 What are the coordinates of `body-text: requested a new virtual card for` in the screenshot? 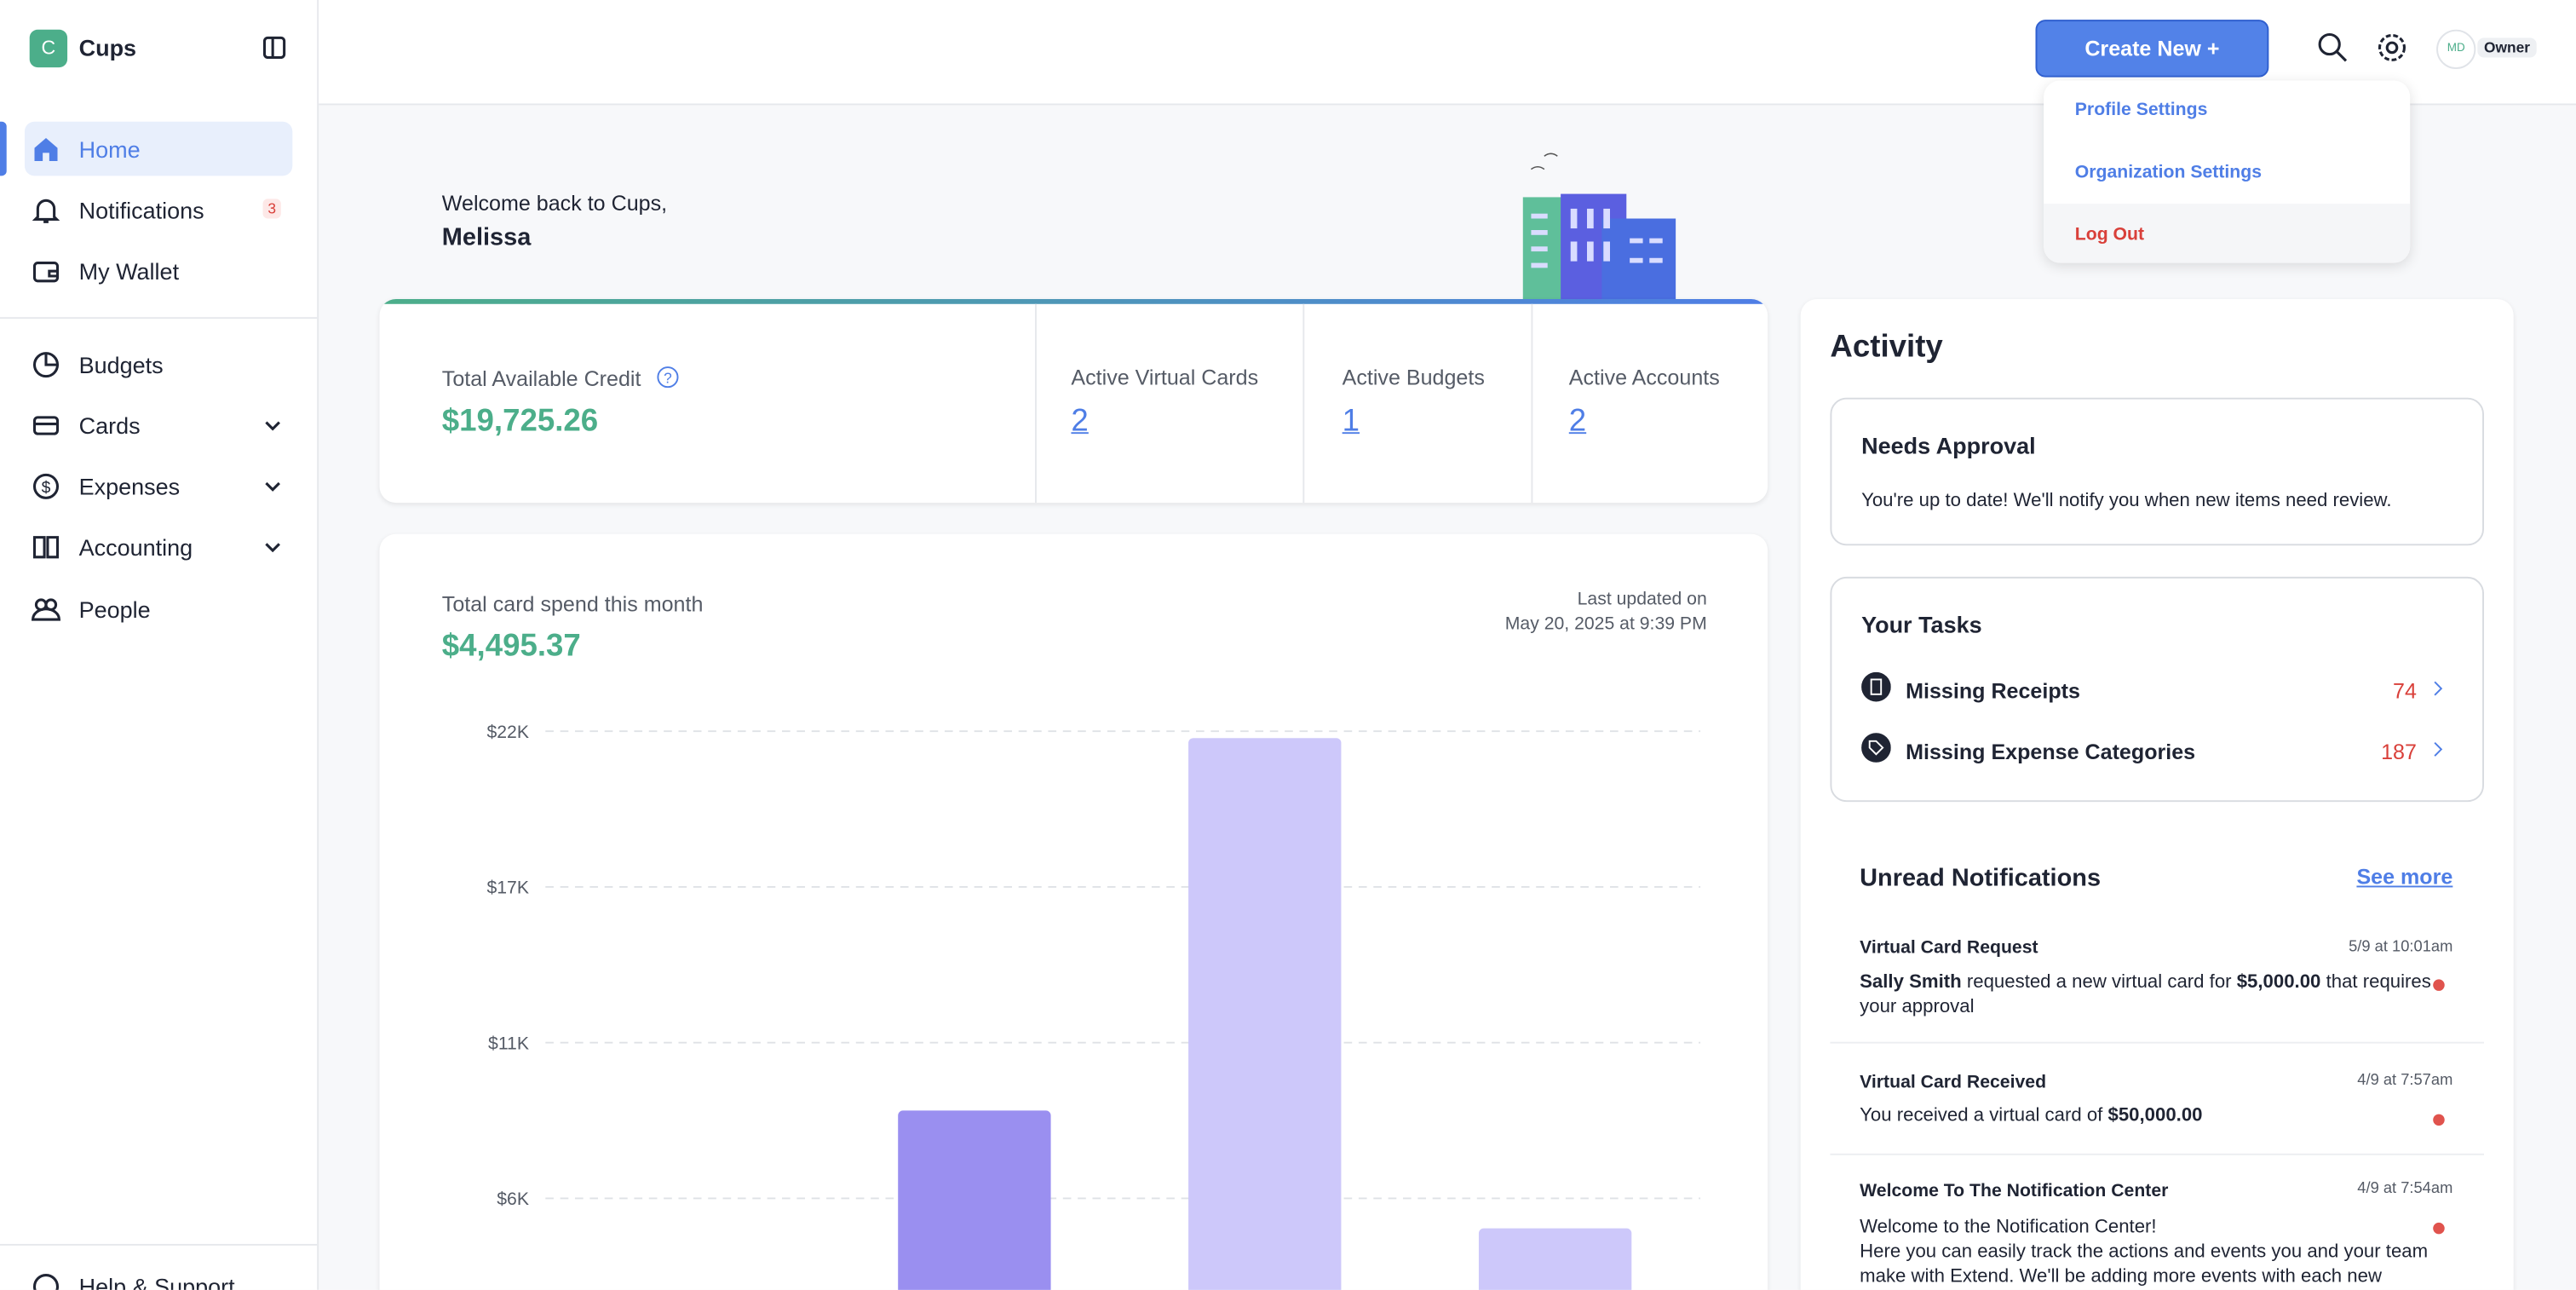 It's located at (2099, 983).